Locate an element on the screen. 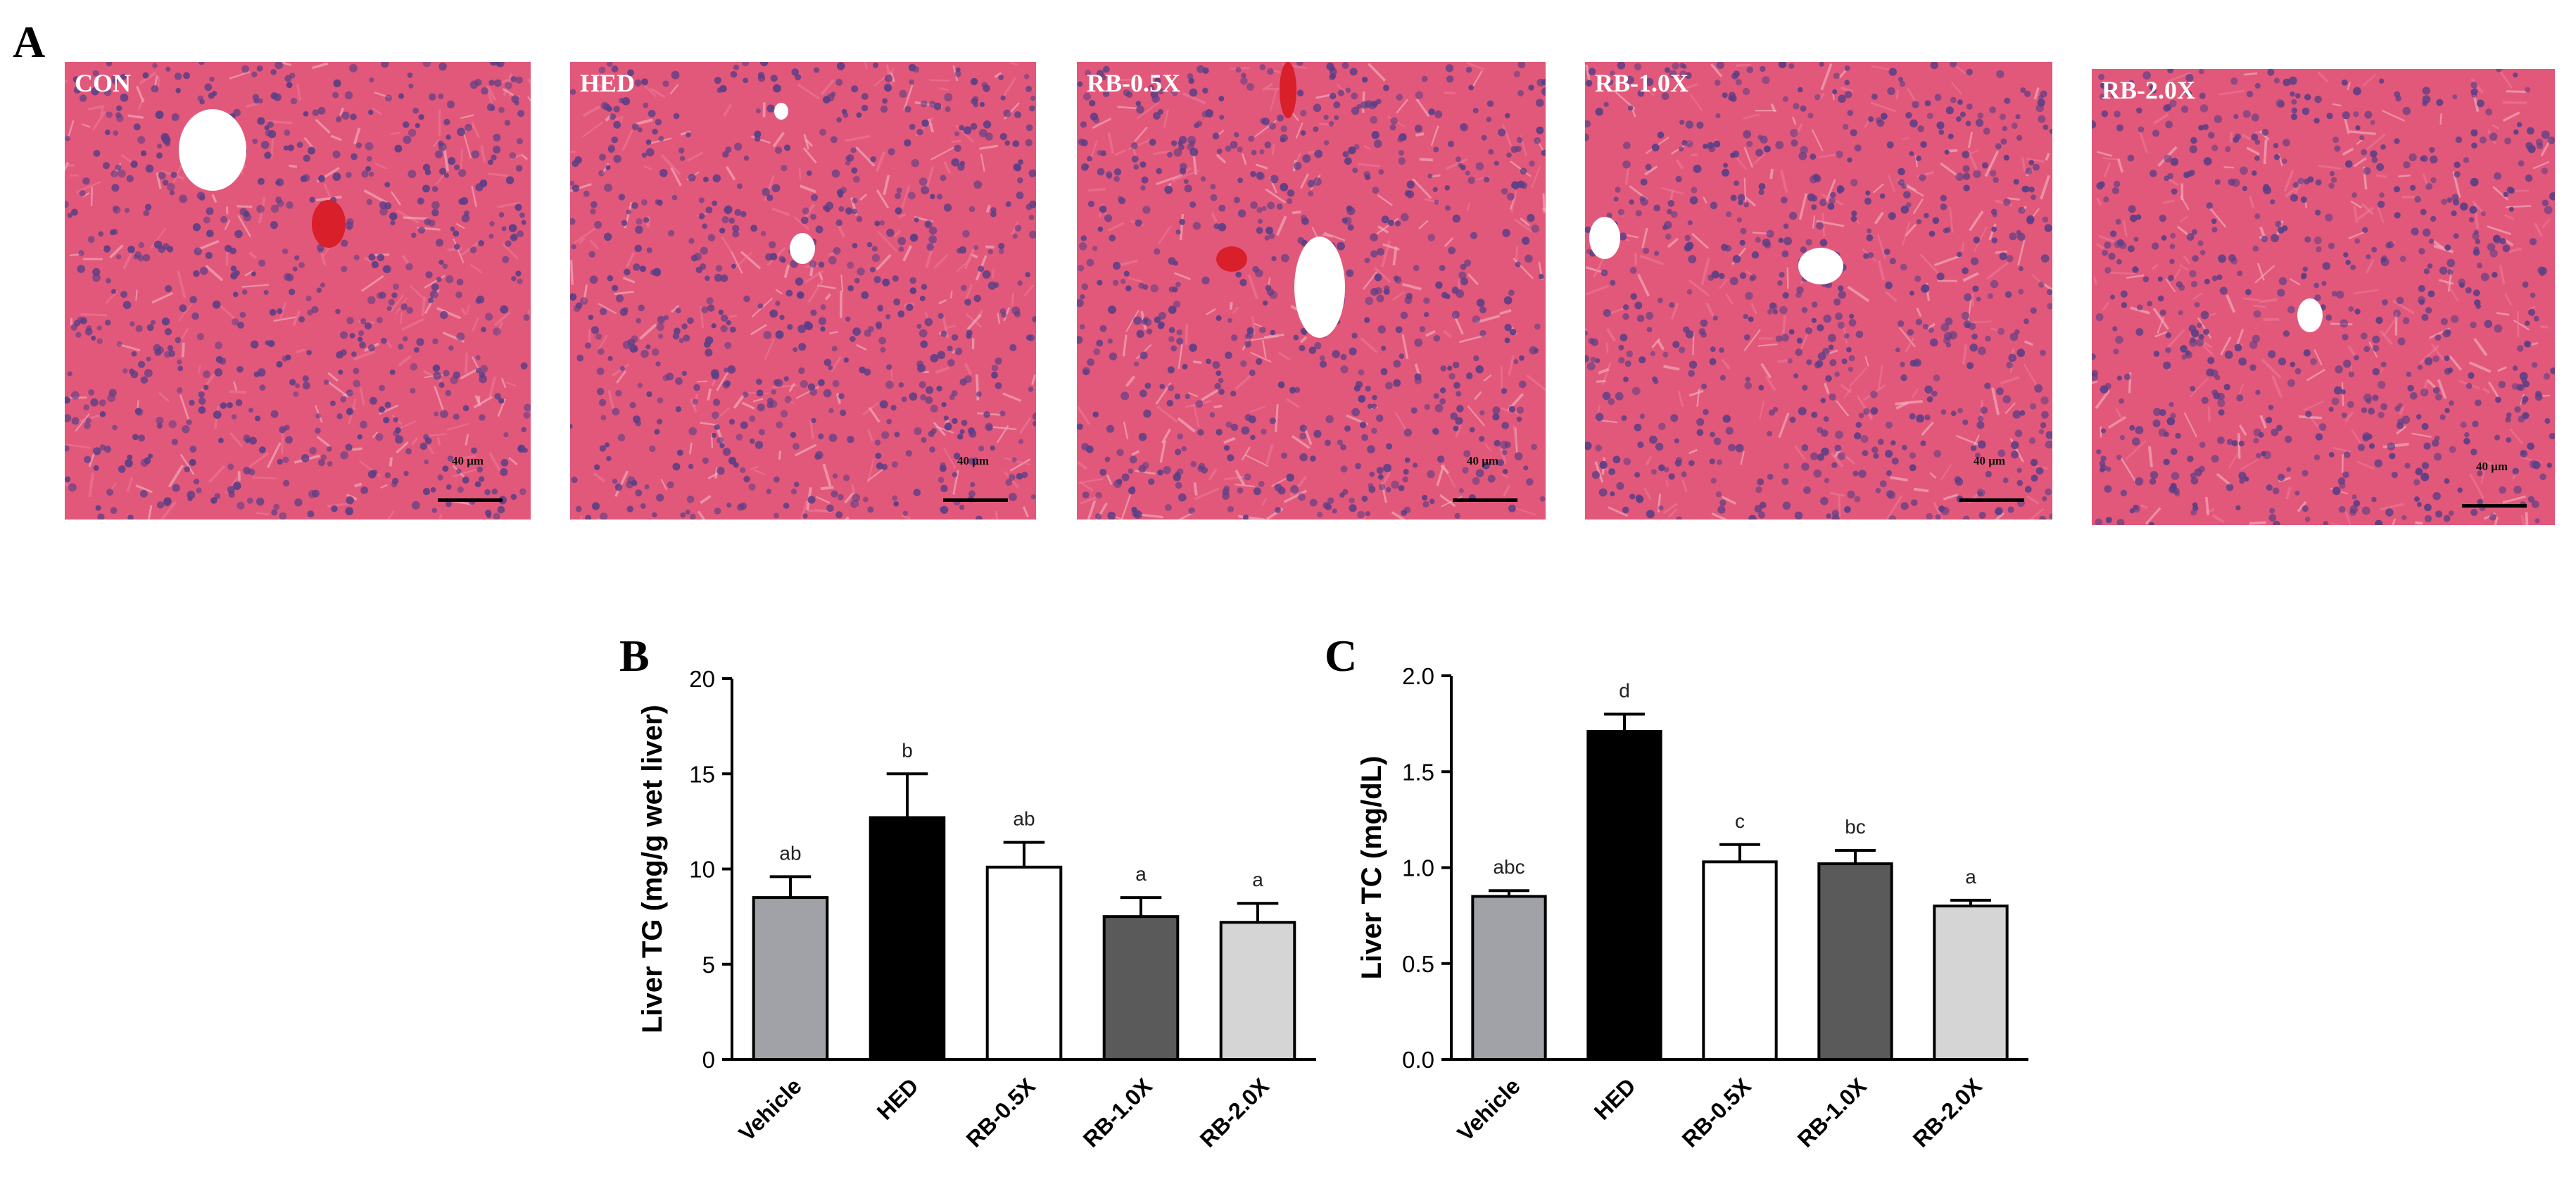  bar is located at coordinates (1508, 977).